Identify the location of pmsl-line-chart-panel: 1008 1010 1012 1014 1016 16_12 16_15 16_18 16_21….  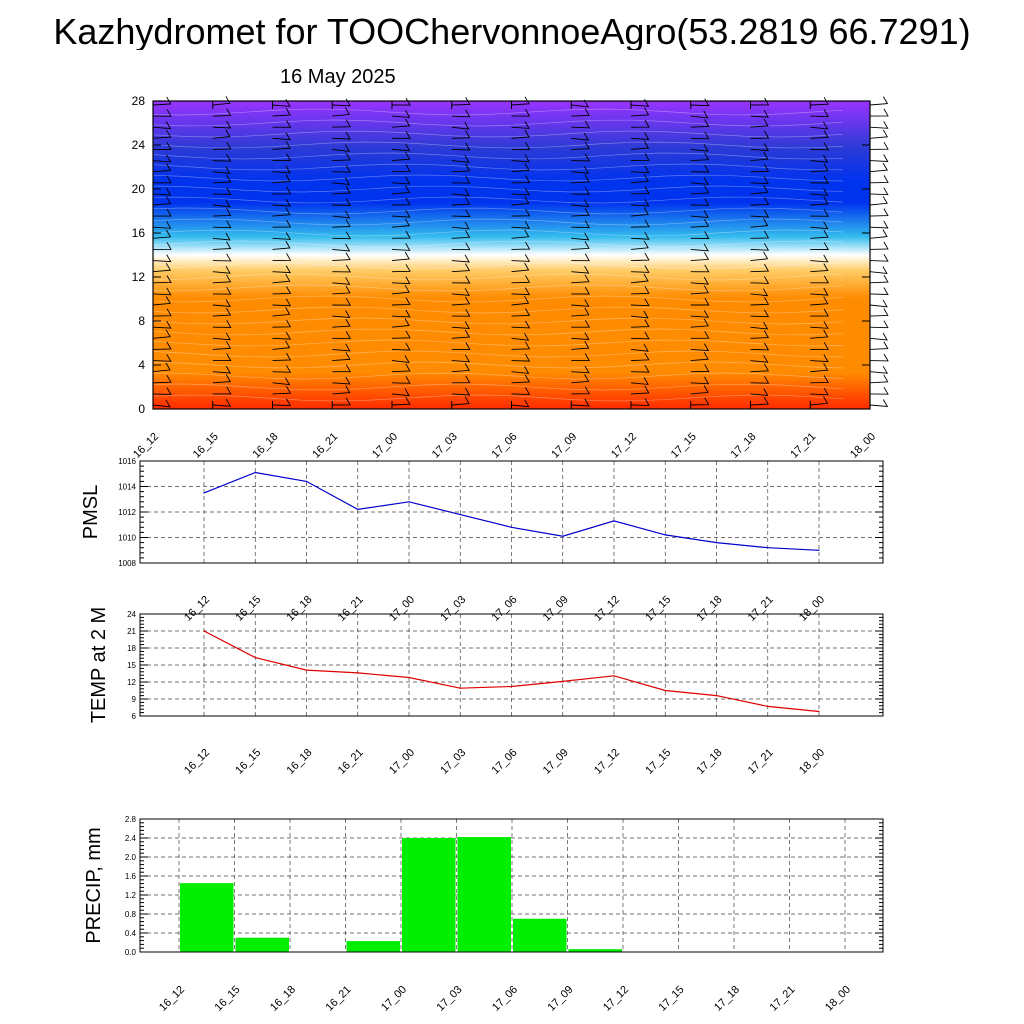
(482, 540).